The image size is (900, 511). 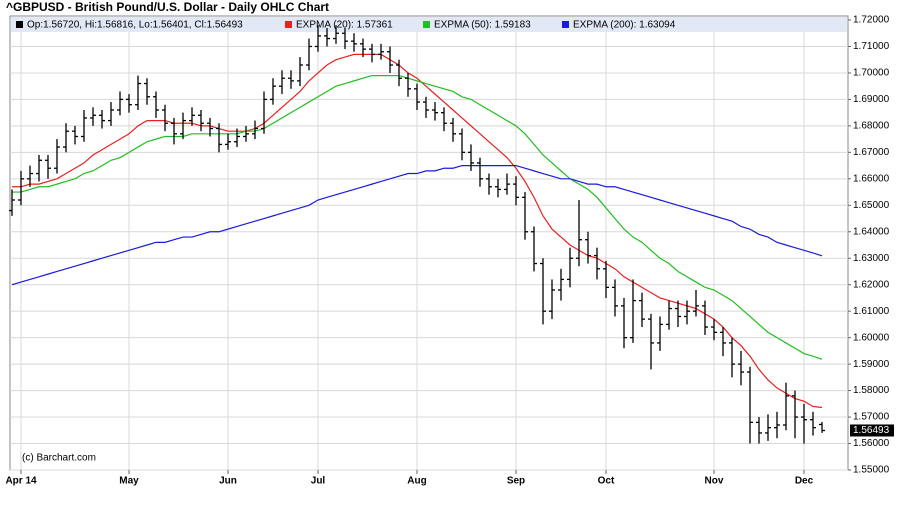 What do you see at coordinates (606, 481) in the screenshot?
I see `x-tick-label: Oct` at bounding box center [606, 481].